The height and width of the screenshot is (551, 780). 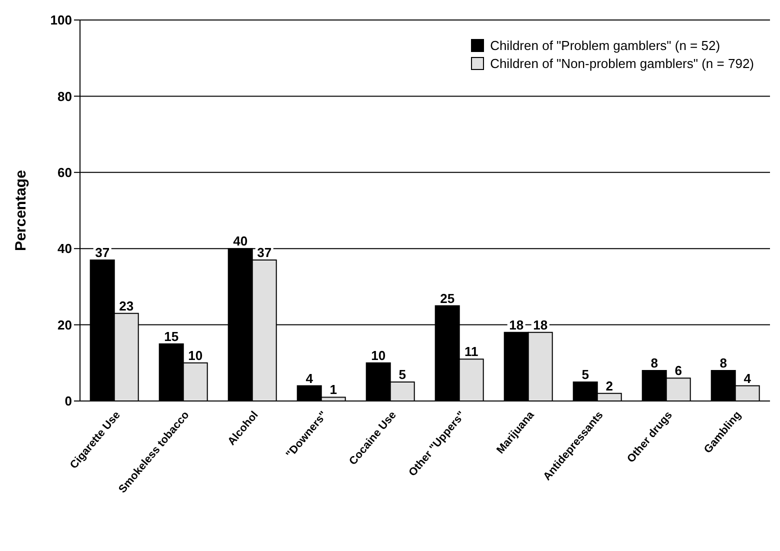 What do you see at coordinates (126, 306) in the screenshot?
I see `data-label: 23` at bounding box center [126, 306].